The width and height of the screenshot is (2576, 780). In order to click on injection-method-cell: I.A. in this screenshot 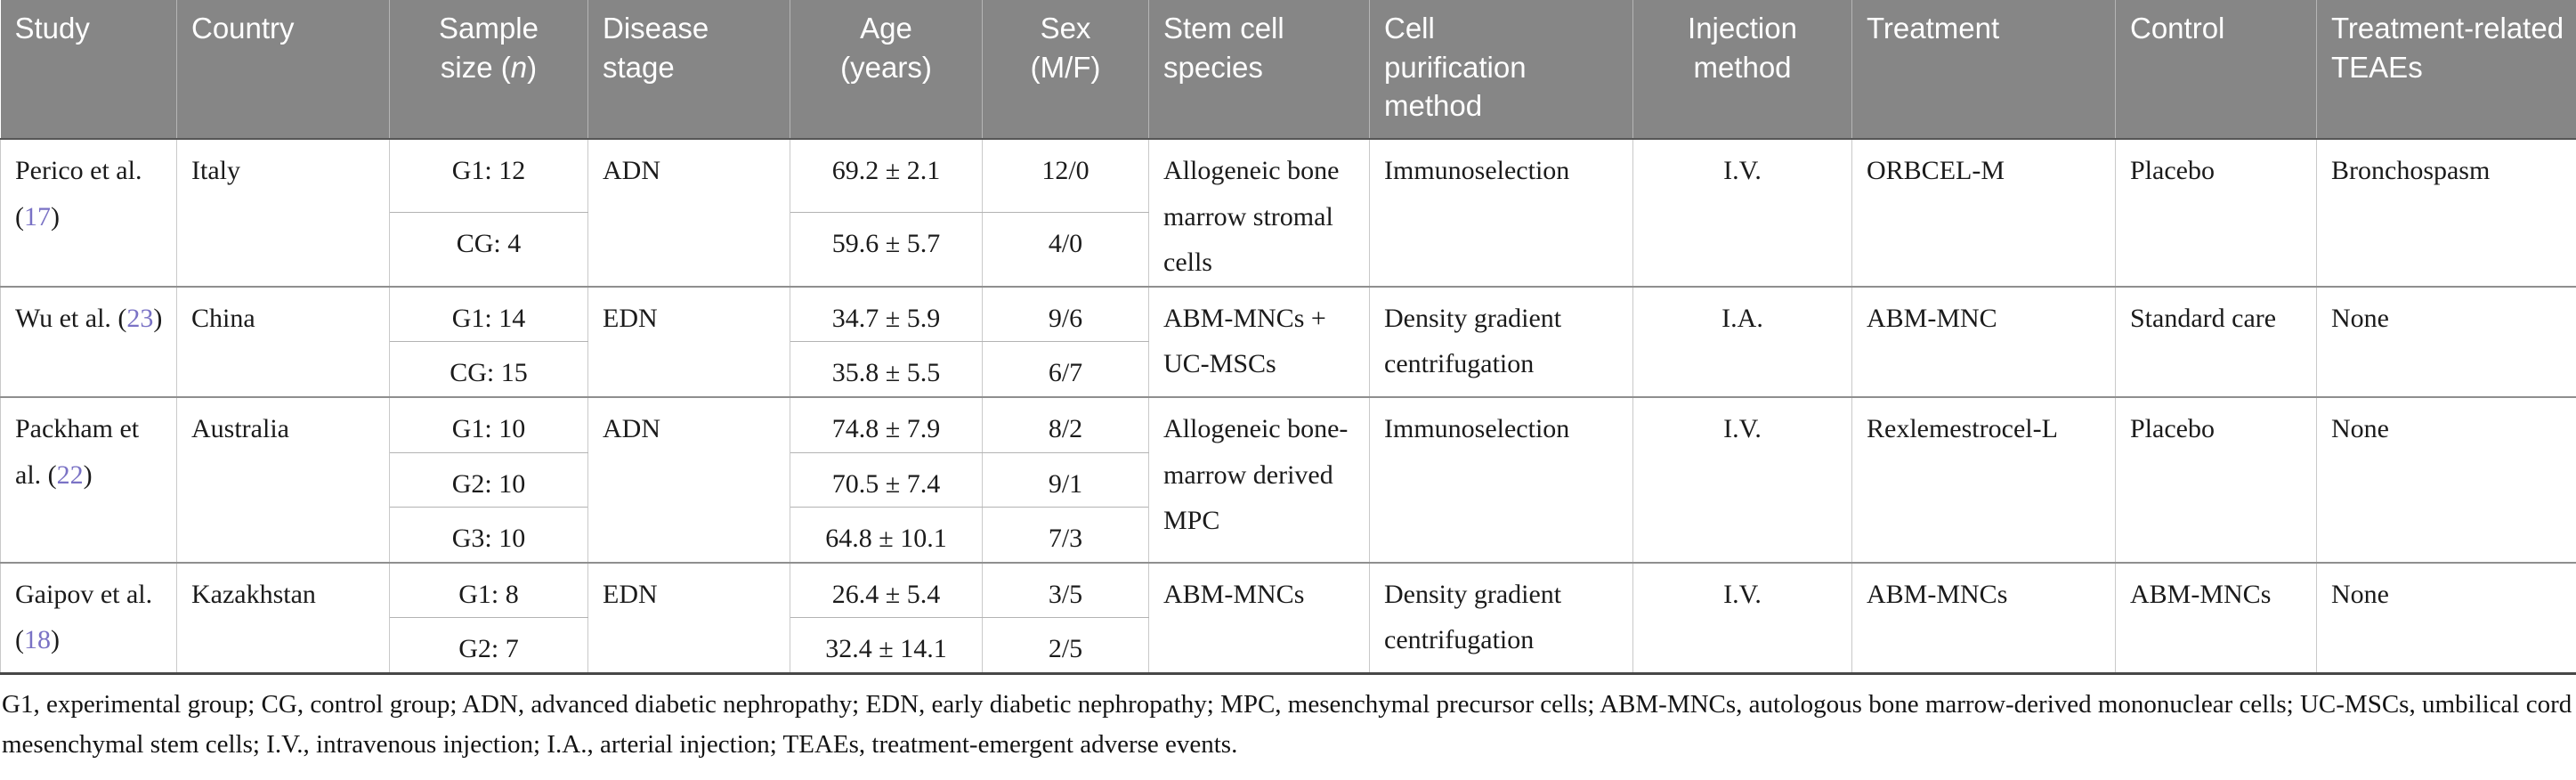, I will do `click(1742, 341)`.